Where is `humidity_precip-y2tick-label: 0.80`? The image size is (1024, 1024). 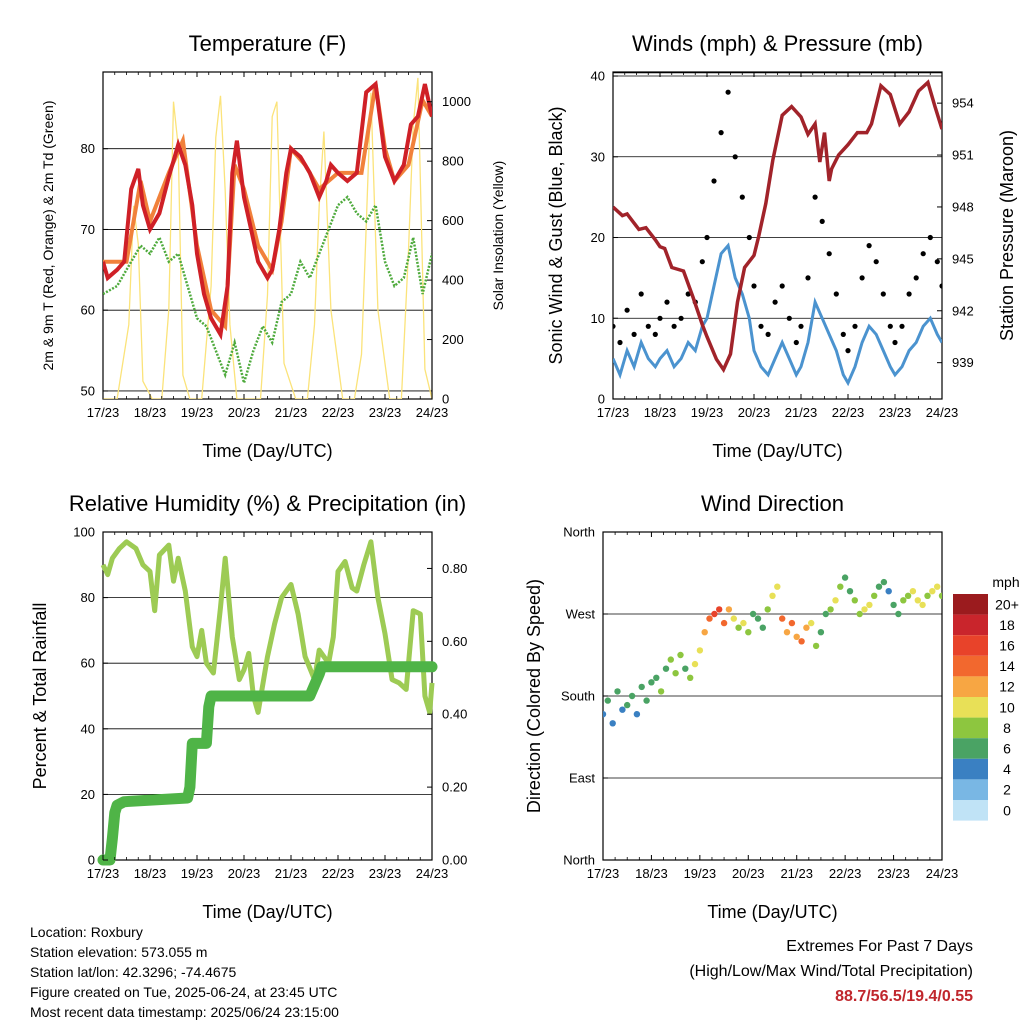 humidity_precip-y2tick-label: 0.80 is located at coordinates (454, 568).